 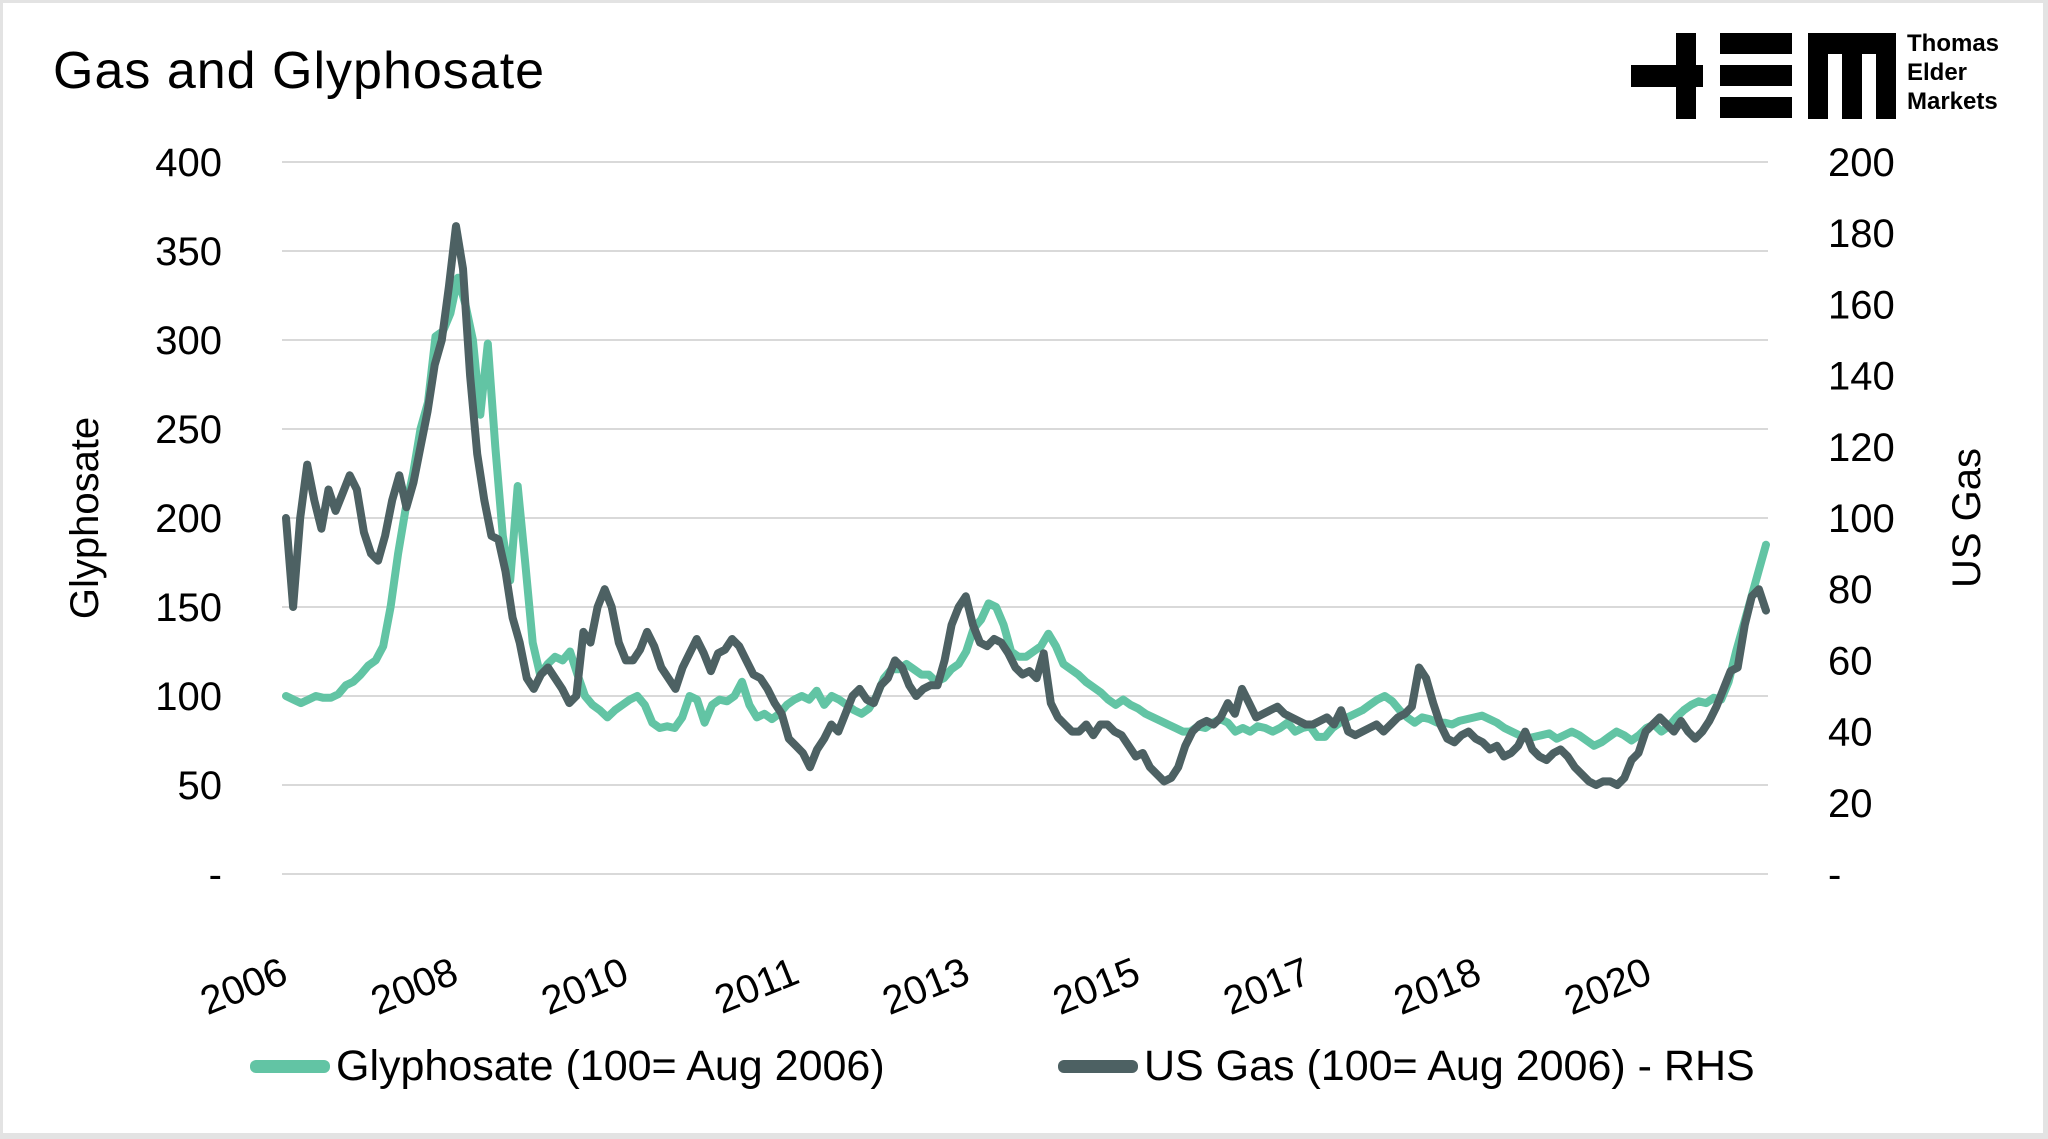 What do you see at coordinates (1437, 987) in the screenshot?
I see `x-tick: 2018` at bounding box center [1437, 987].